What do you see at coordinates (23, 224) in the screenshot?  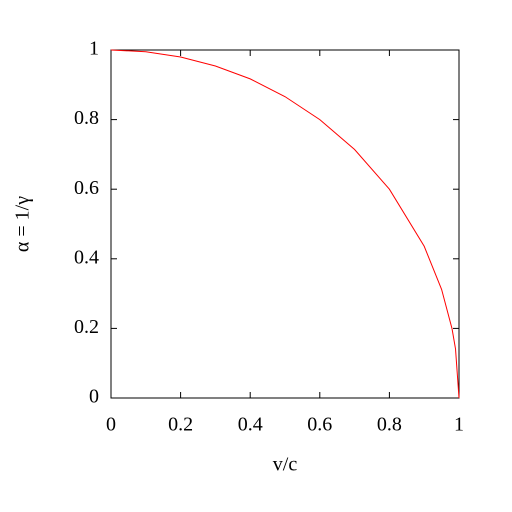 I see `y-axis-label: α = 1/γ` at bounding box center [23, 224].